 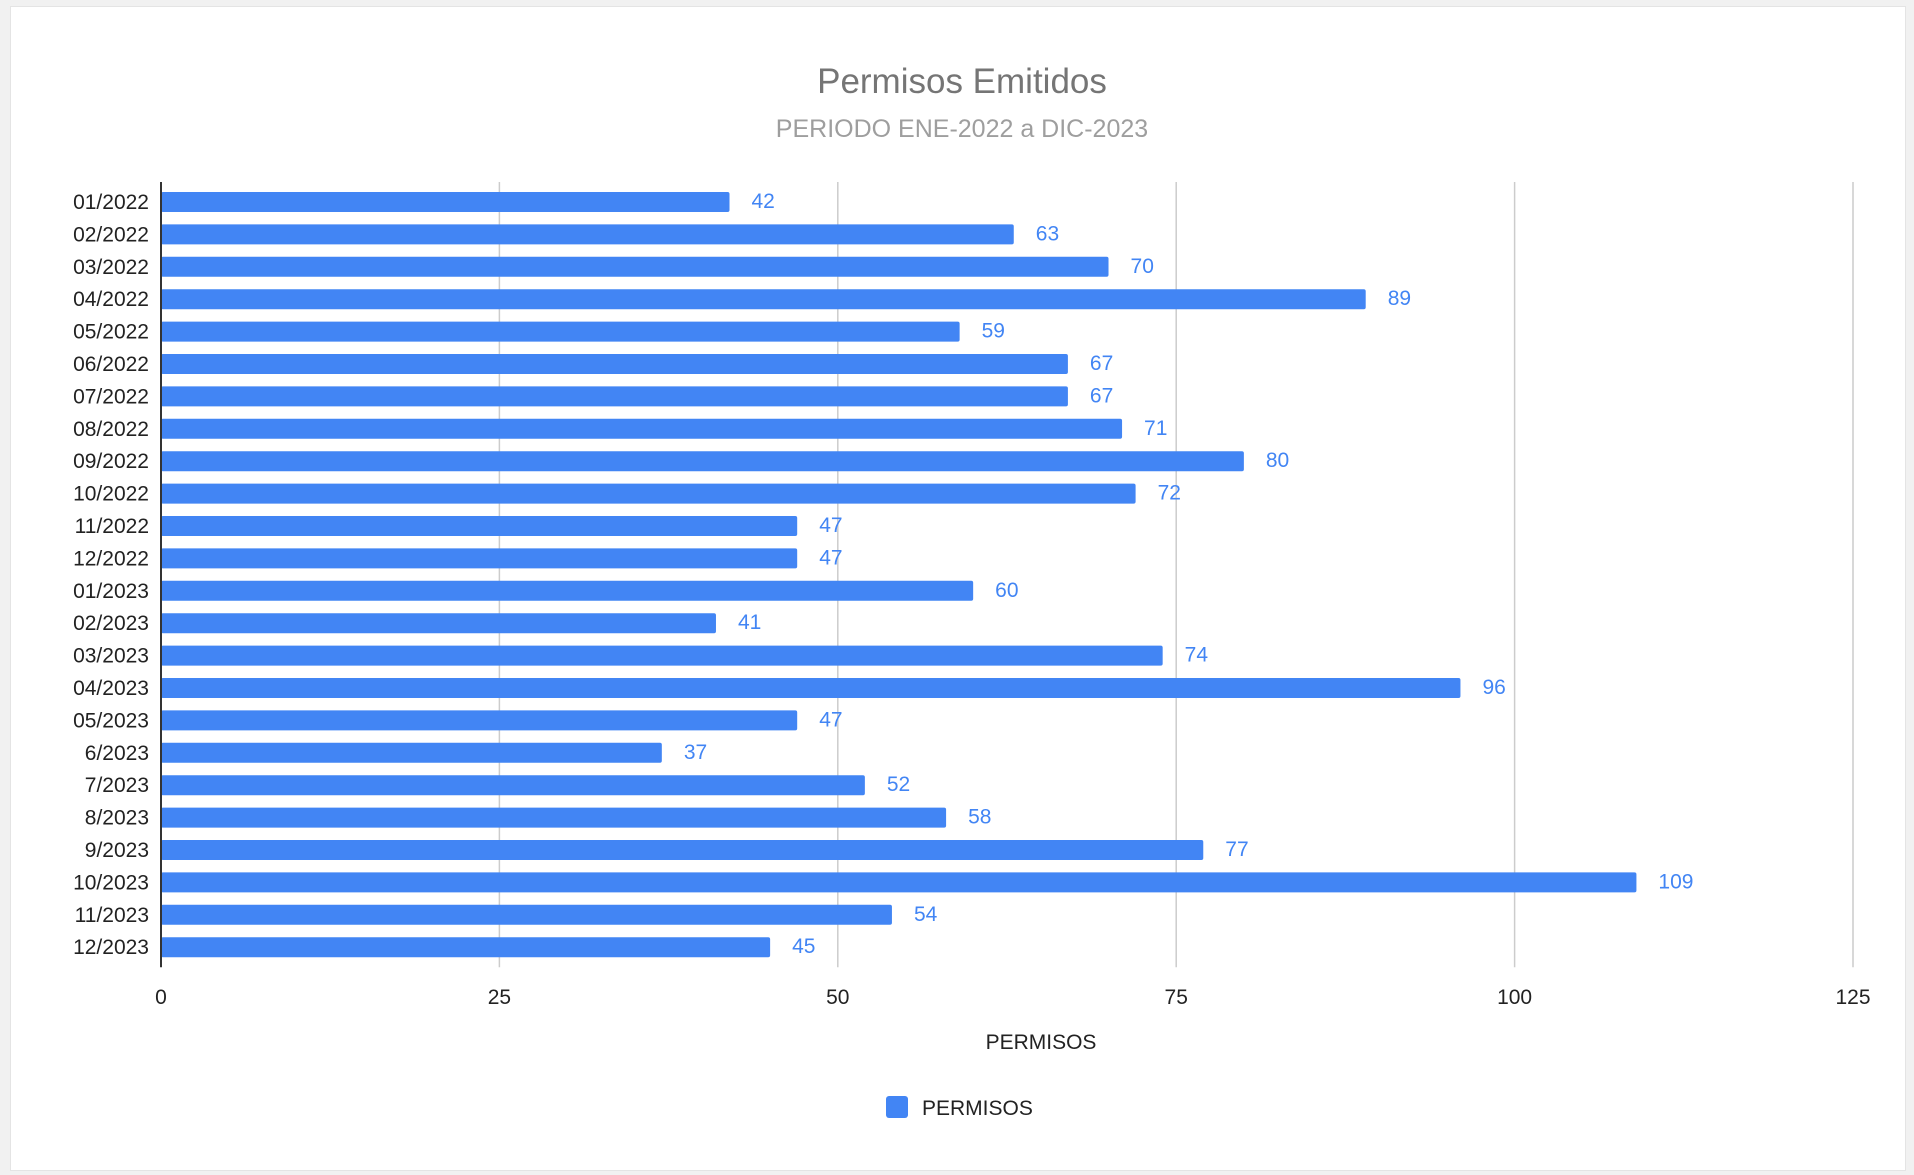 What do you see at coordinates (117, 818) in the screenshot?
I see `category-label: 8/2023` at bounding box center [117, 818].